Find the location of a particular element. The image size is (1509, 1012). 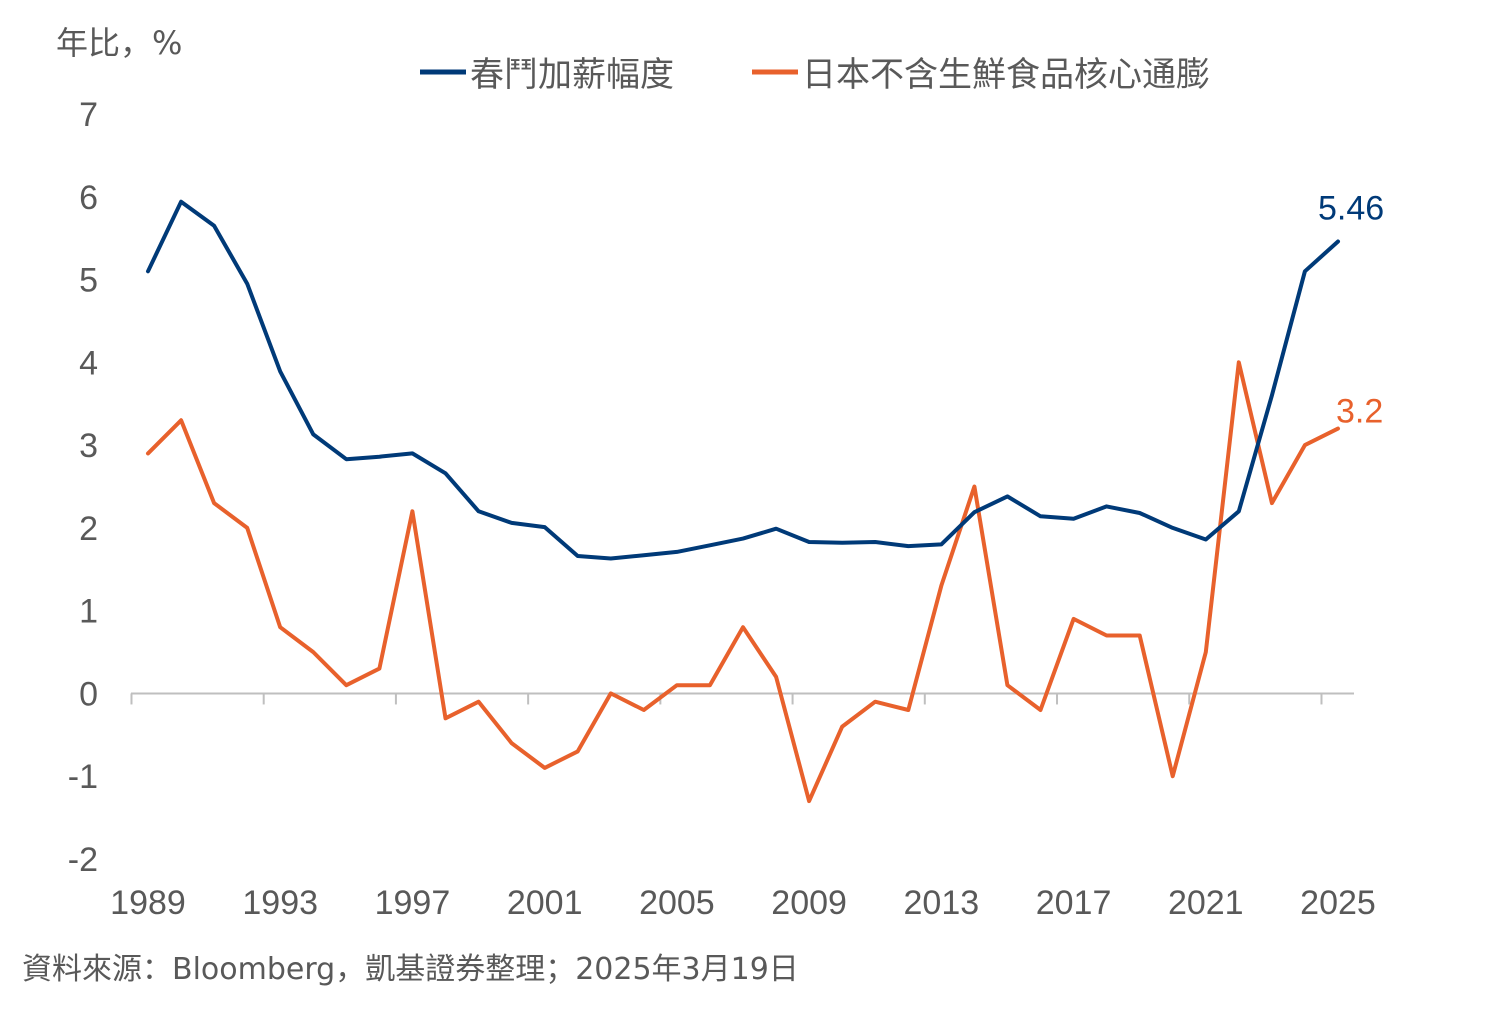

x-tick-label: 2001 is located at coordinates (545, 903).